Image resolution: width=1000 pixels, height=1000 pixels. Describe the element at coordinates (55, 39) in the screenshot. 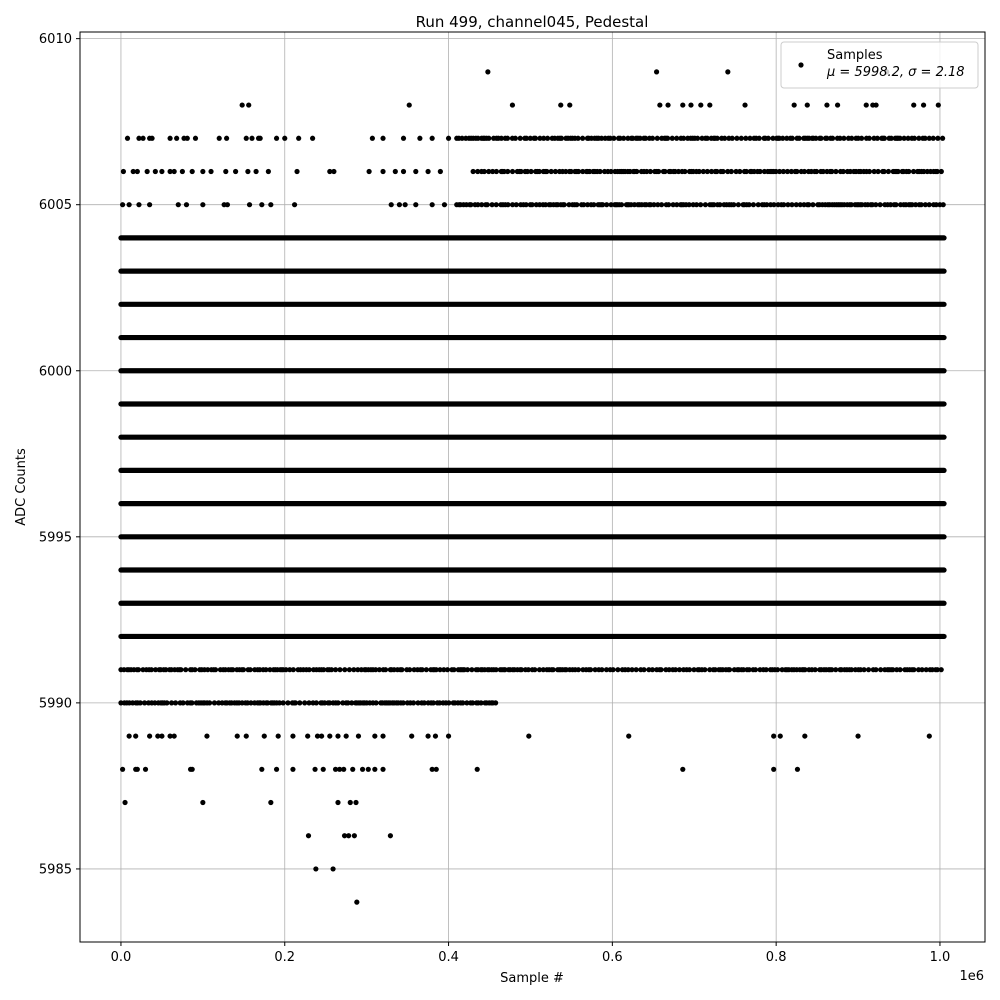

I see `y-tick-label: 6010` at that location.